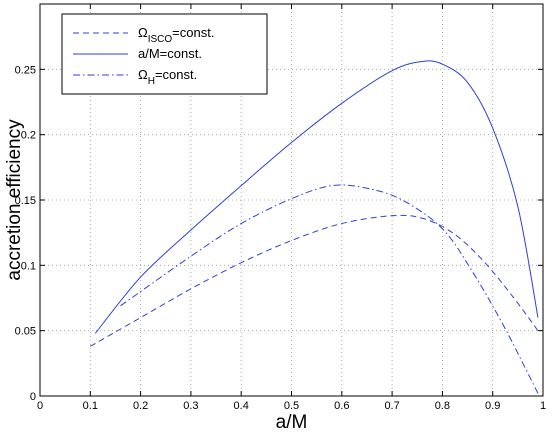 Image resolution: width=554 pixels, height=434 pixels. What do you see at coordinates (33, 397) in the screenshot?
I see `y-tick-label: 0` at bounding box center [33, 397].